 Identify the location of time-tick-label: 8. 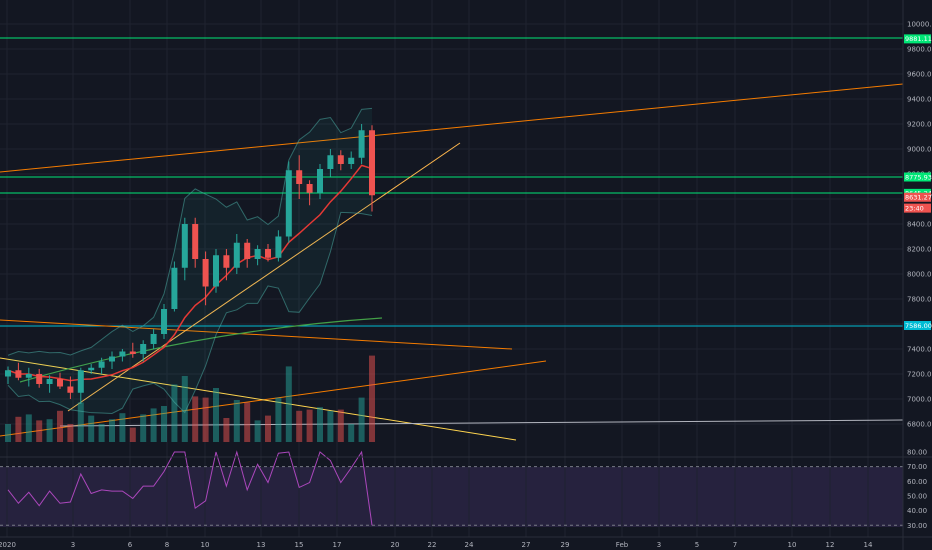
(167, 545).